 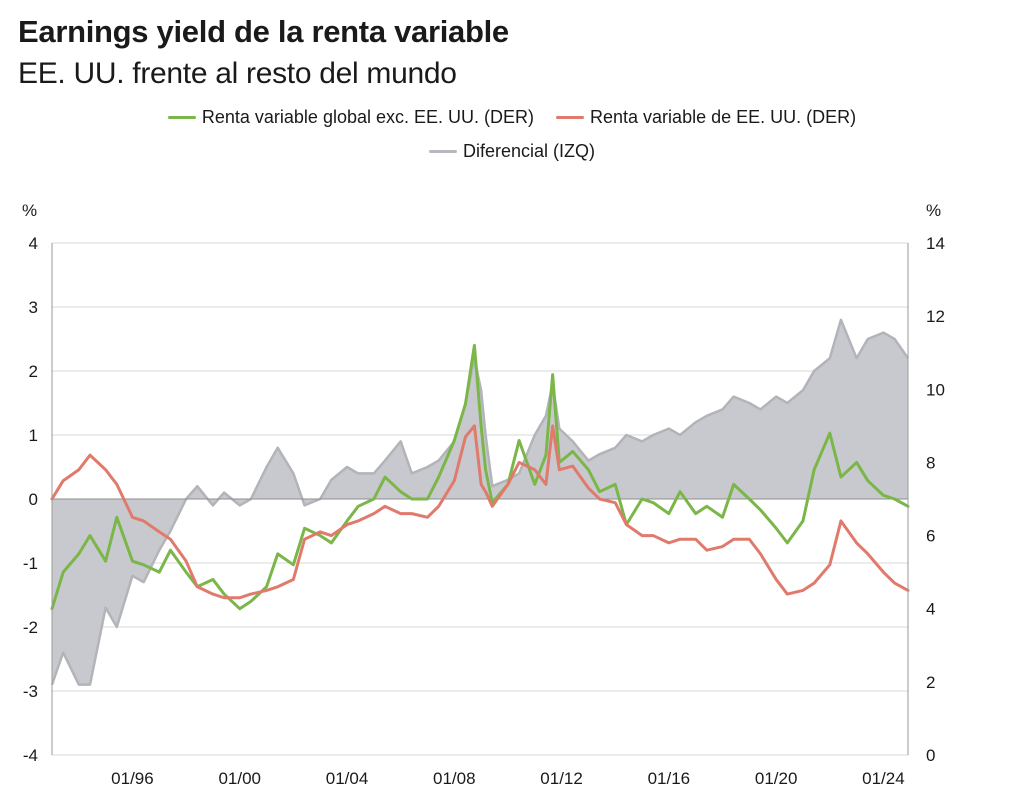 I want to click on left-tick-label: -3, so click(x=30, y=691).